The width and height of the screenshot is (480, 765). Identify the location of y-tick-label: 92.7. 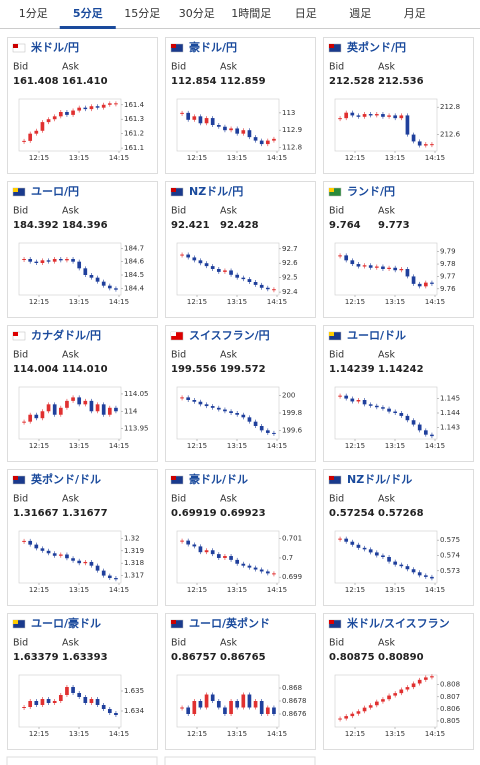
(290, 249).